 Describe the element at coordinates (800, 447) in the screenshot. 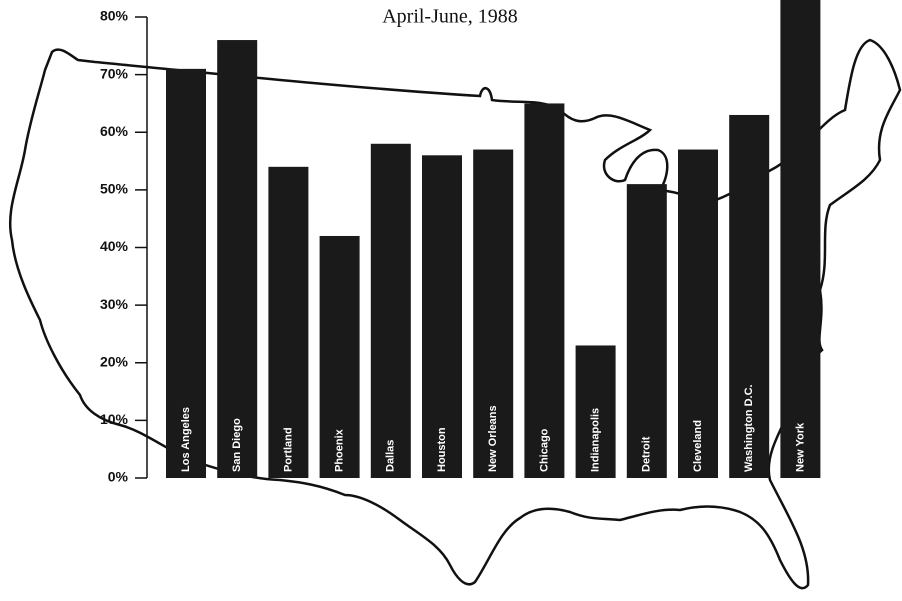

I see `x-tick-label: New York` at that location.